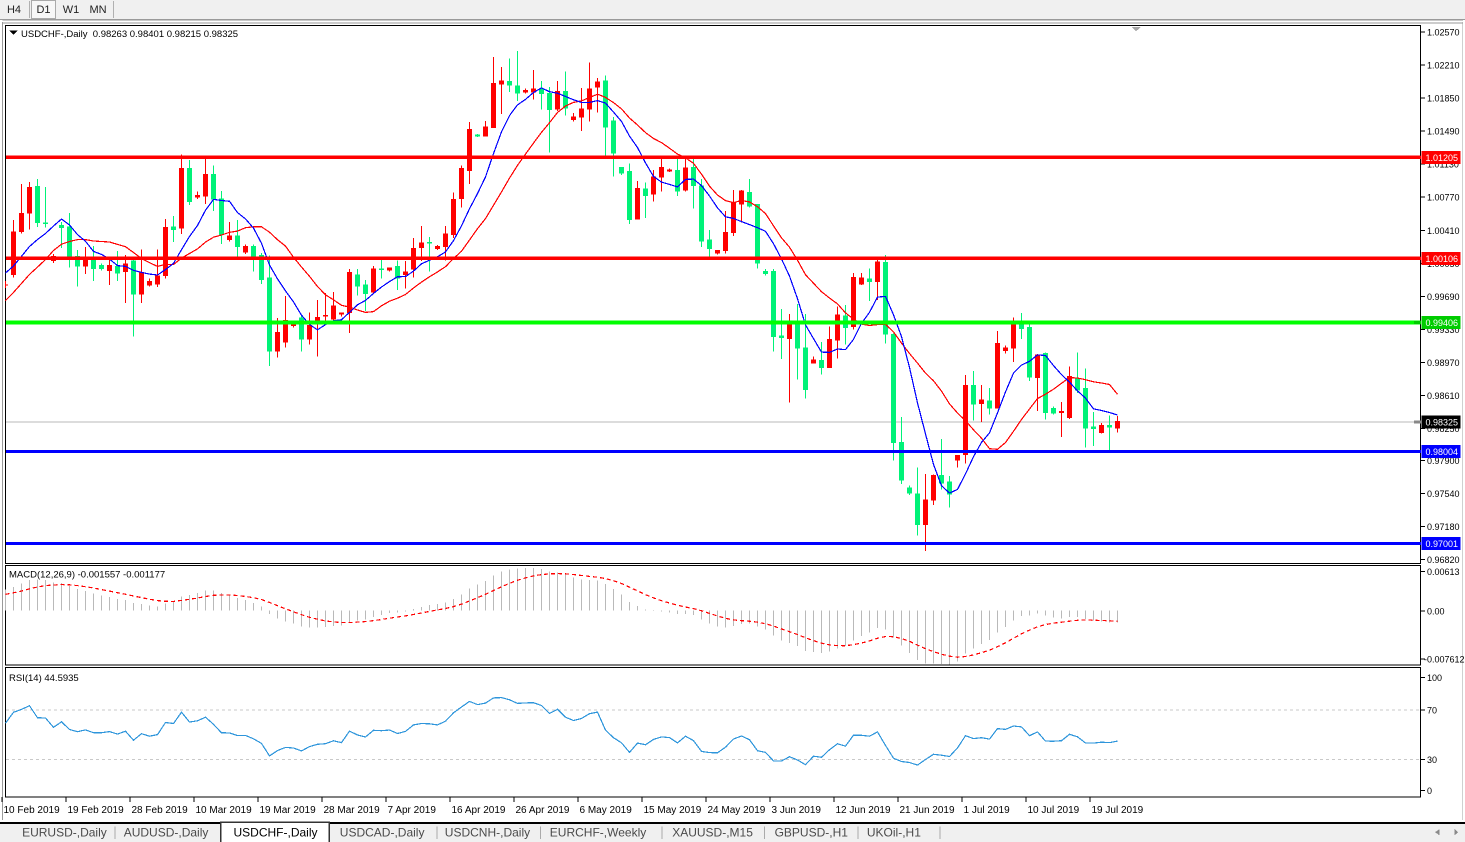 The width and height of the screenshot is (1465, 842). Describe the element at coordinates (43, 10) in the screenshot. I see `svg-text: D1` at that location.